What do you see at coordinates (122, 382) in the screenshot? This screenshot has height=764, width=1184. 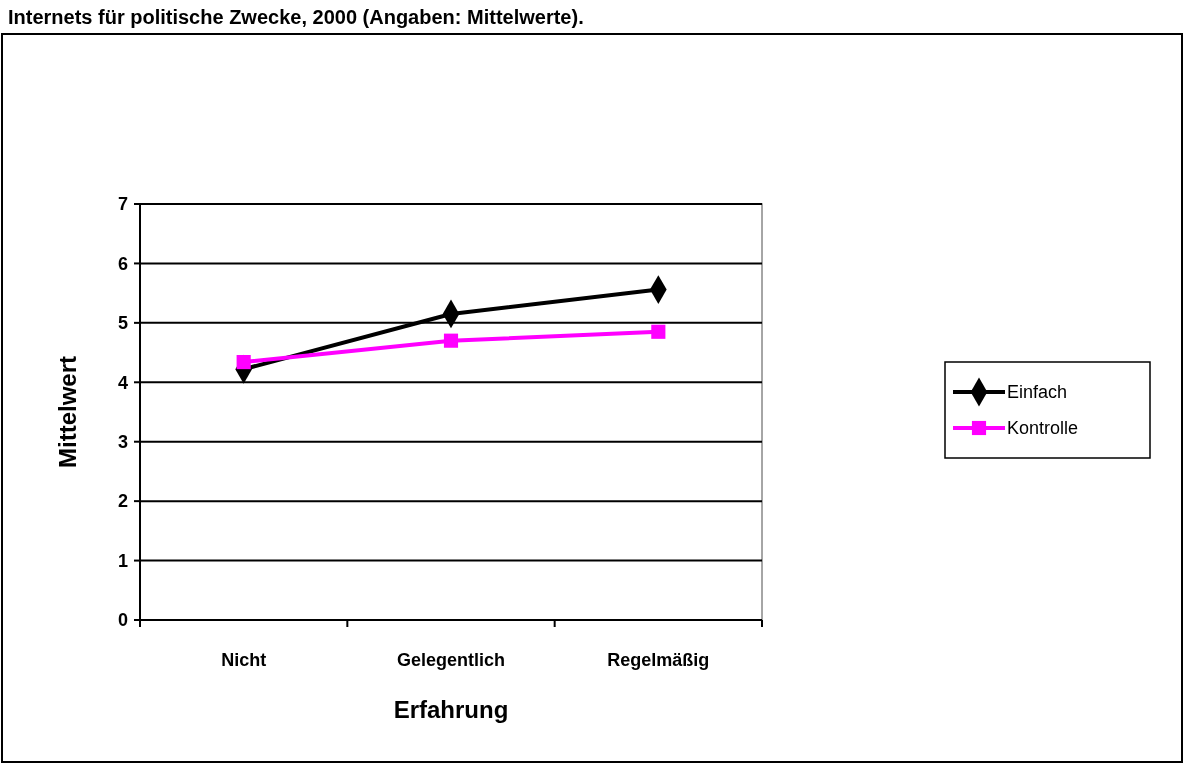 I see `y-tick-label: 4` at bounding box center [122, 382].